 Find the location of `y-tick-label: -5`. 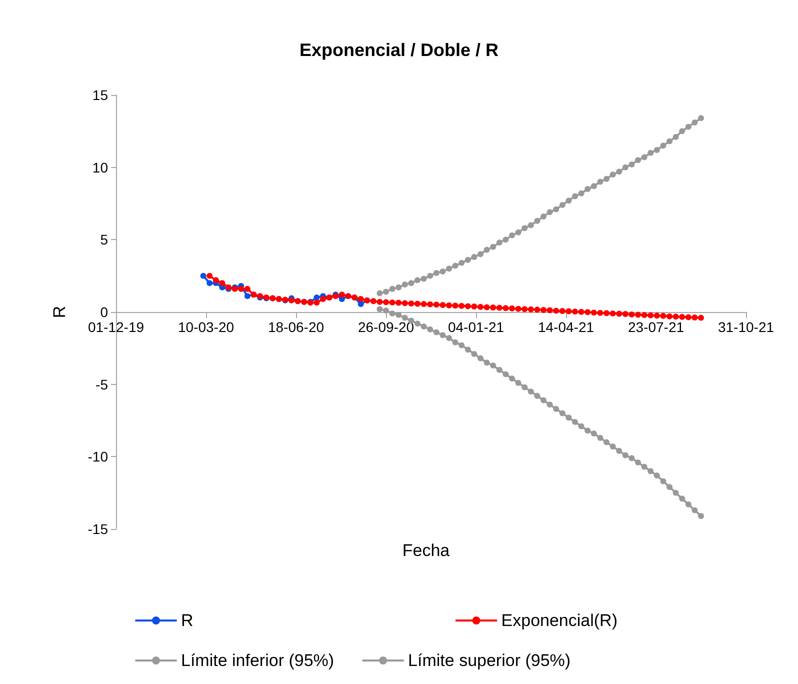

y-tick-label: -5 is located at coordinates (102, 384).